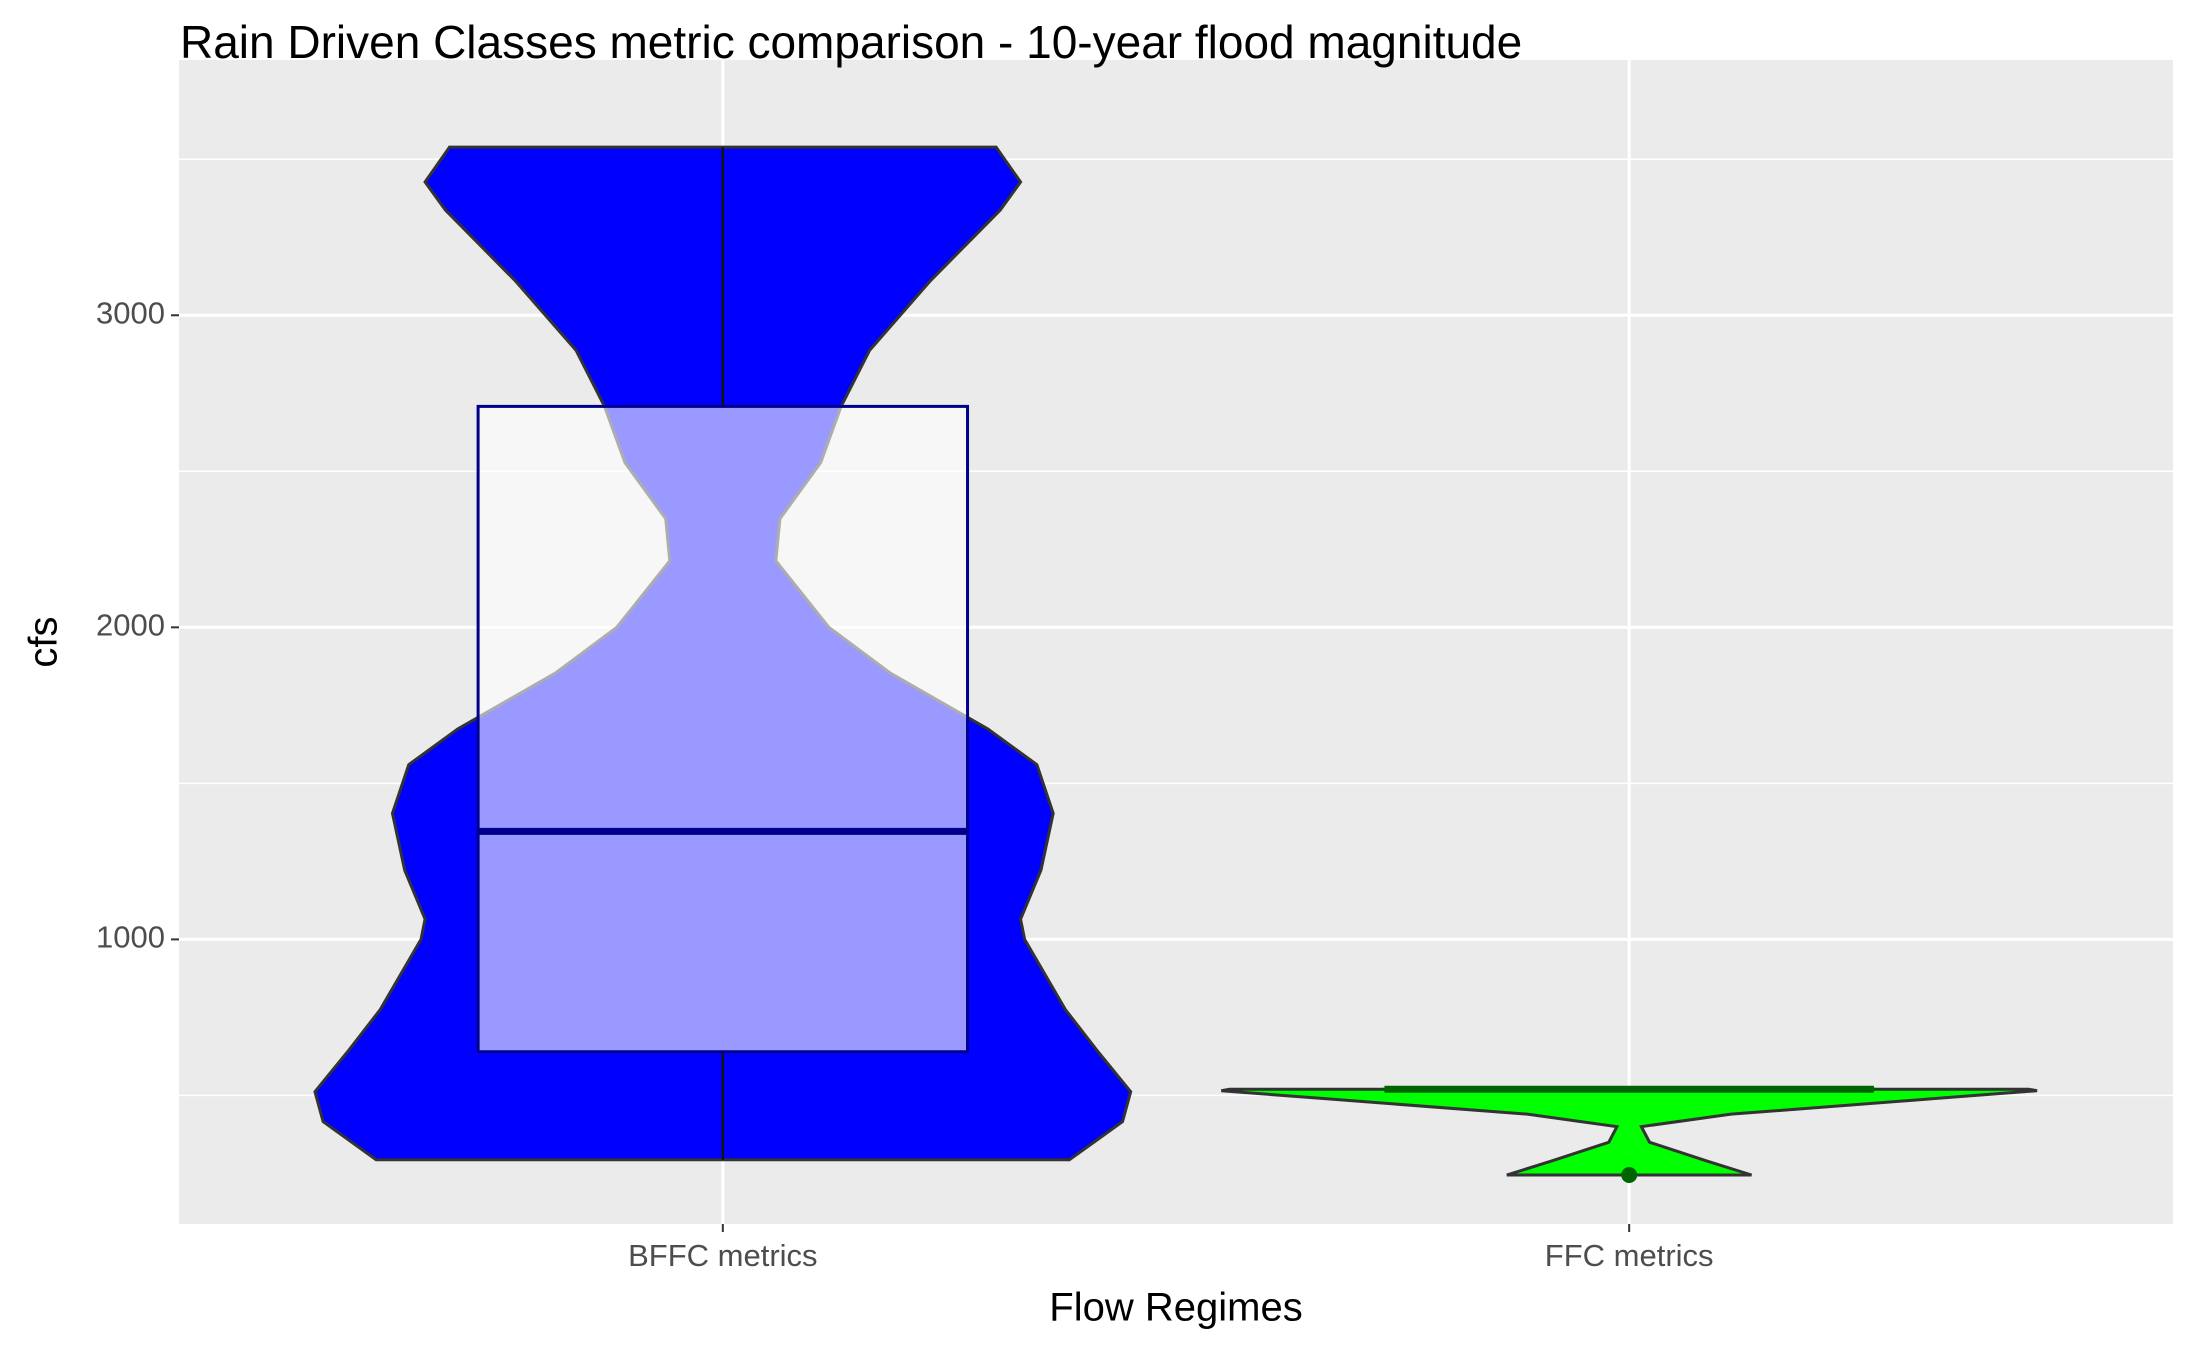 Image resolution: width=2187 pixels, height=1351 pixels. Describe the element at coordinates (723, 729) in the screenshot. I see `box` at that location.